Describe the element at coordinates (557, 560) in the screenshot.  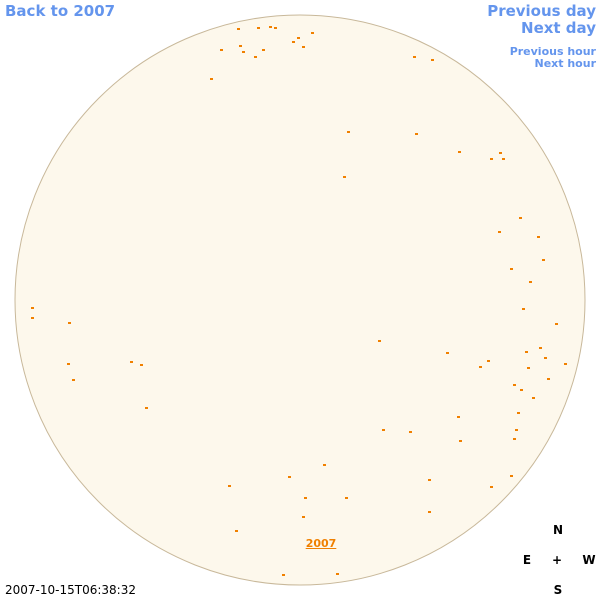
I see `compass-center: +` at that location.